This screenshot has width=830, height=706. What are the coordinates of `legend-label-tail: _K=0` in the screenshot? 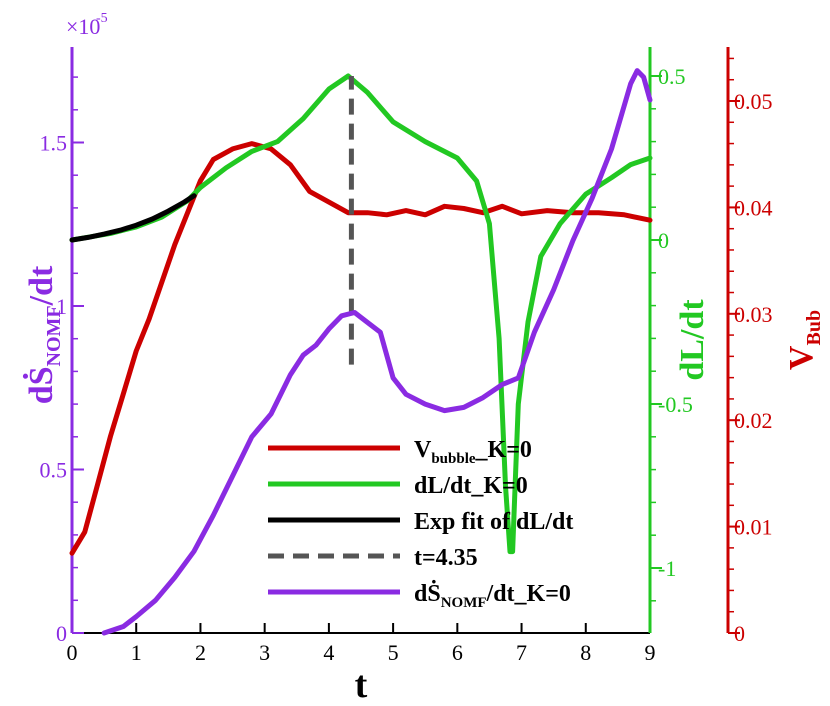 It's located at (503, 450).